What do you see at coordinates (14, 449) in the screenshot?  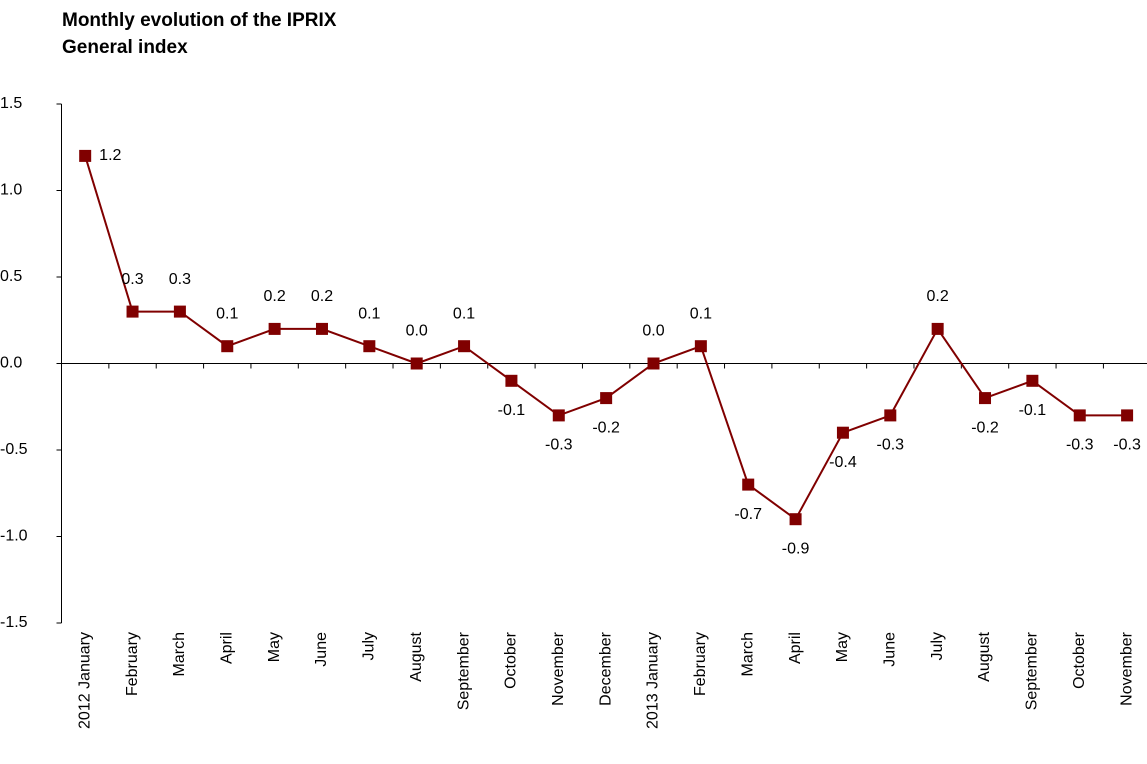 I see `y-tick-label: -0.5` at bounding box center [14, 449].